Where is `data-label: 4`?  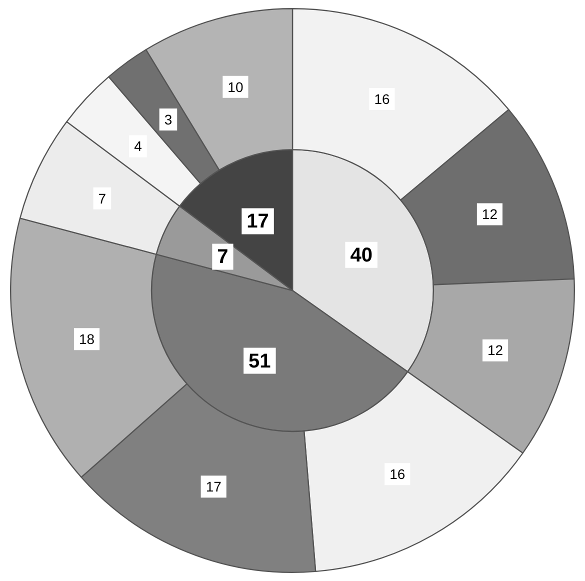 data-label: 4 is located at coordinates (138, 146).